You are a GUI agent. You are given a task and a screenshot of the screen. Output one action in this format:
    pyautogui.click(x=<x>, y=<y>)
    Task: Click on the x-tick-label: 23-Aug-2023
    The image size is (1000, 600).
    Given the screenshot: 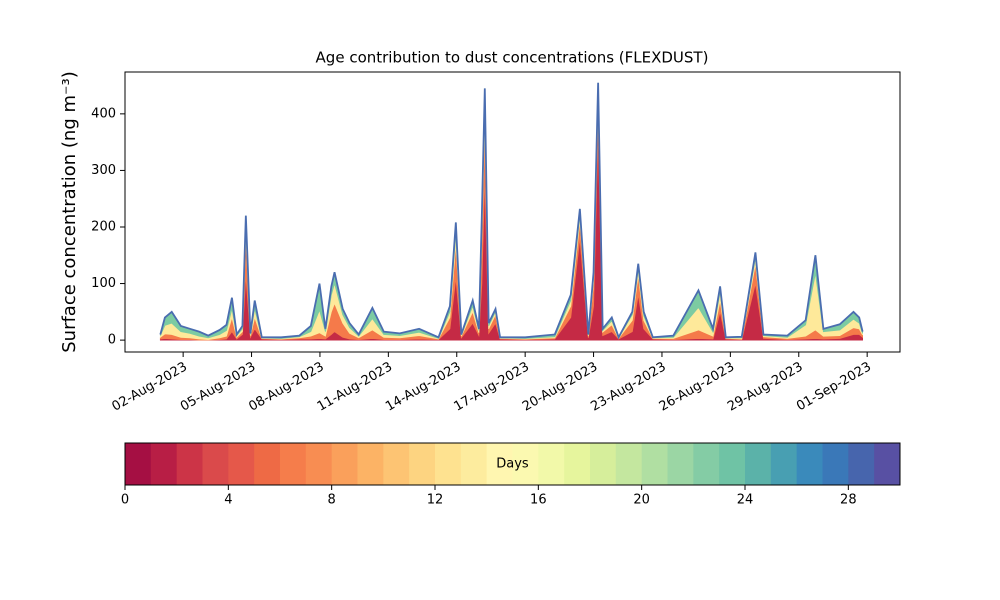 What is the action you would take?
    pyautogui.click(x=628, y=387)
    